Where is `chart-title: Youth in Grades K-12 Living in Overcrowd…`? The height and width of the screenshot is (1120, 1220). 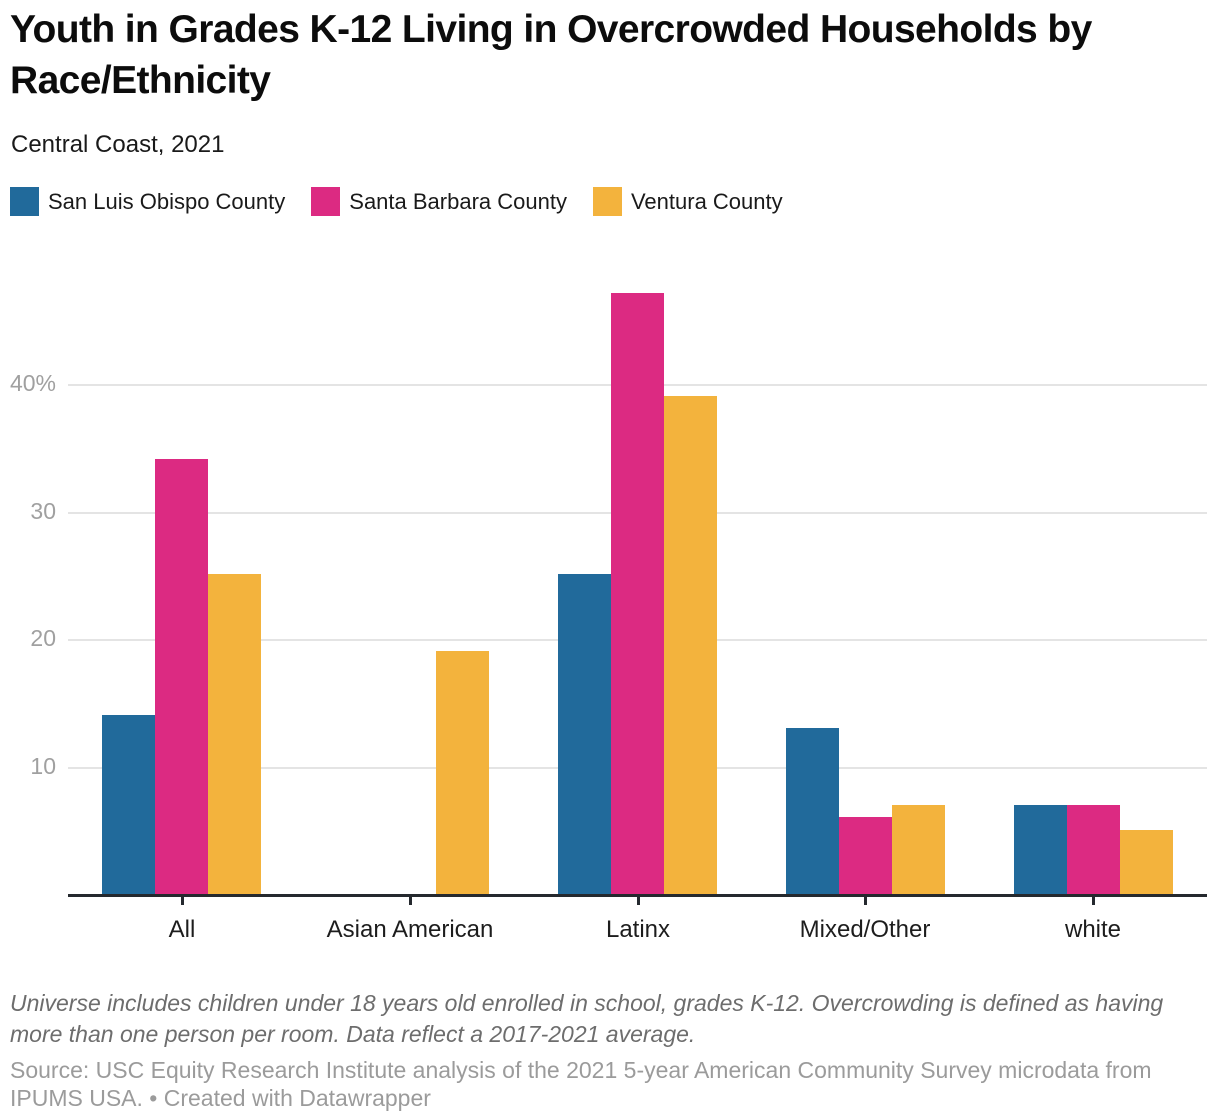 chart-title: Youth in Grades K-12 Living in Overcrowd… is located at coordinates (551, 55).